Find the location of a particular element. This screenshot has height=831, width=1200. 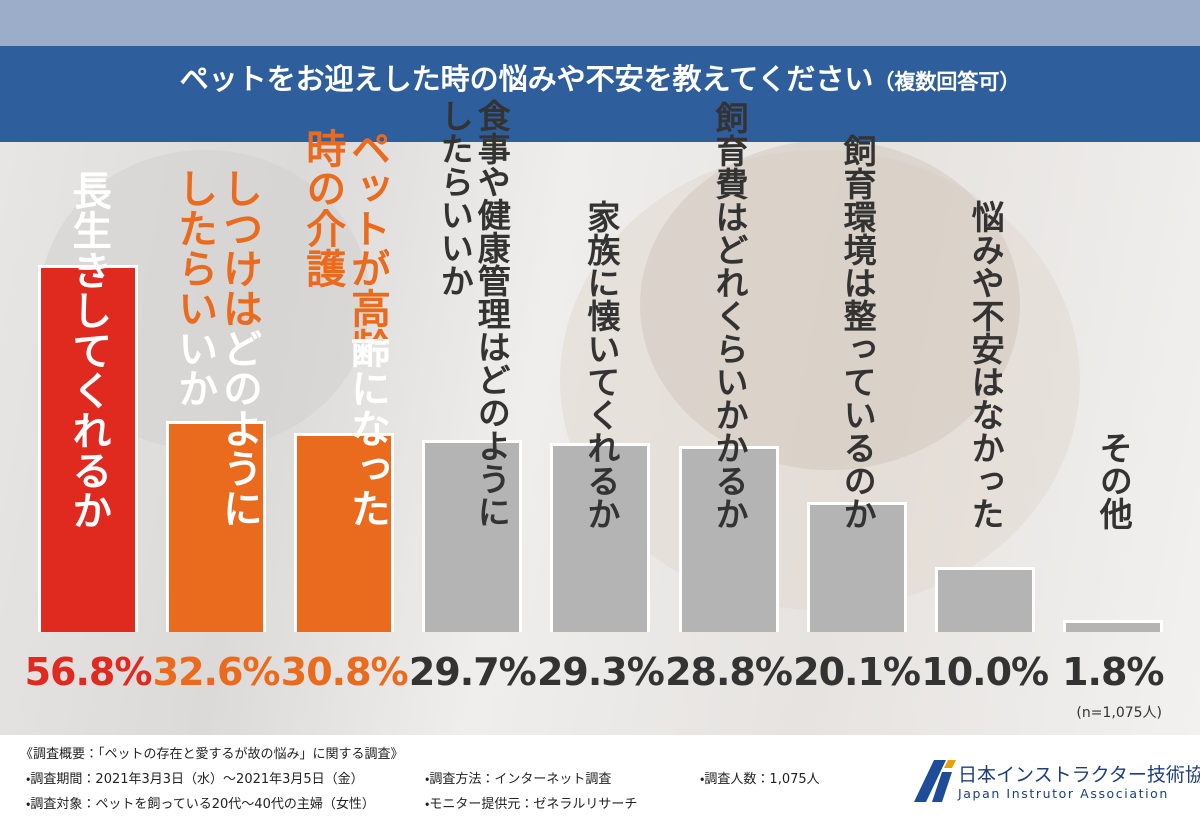

header-band is located at coordinates (600, 94).